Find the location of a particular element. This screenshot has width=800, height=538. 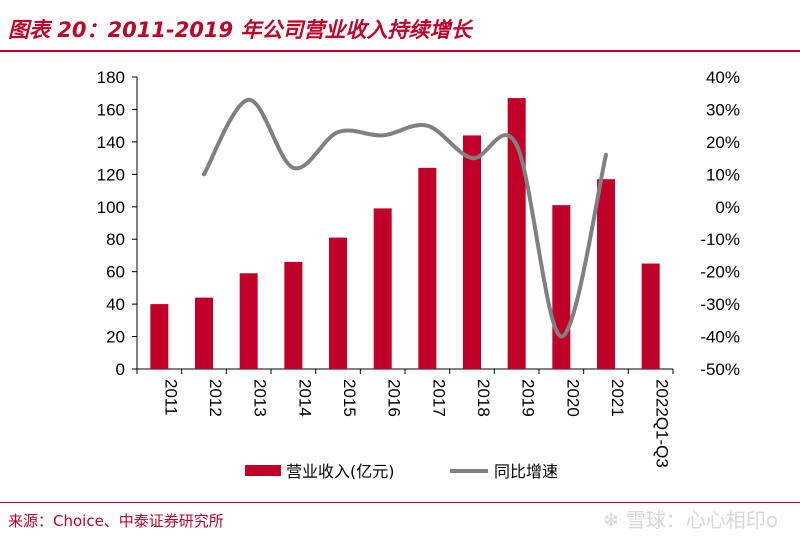

right-axis-tick-label: 40% is located at coordinates (723, 77).